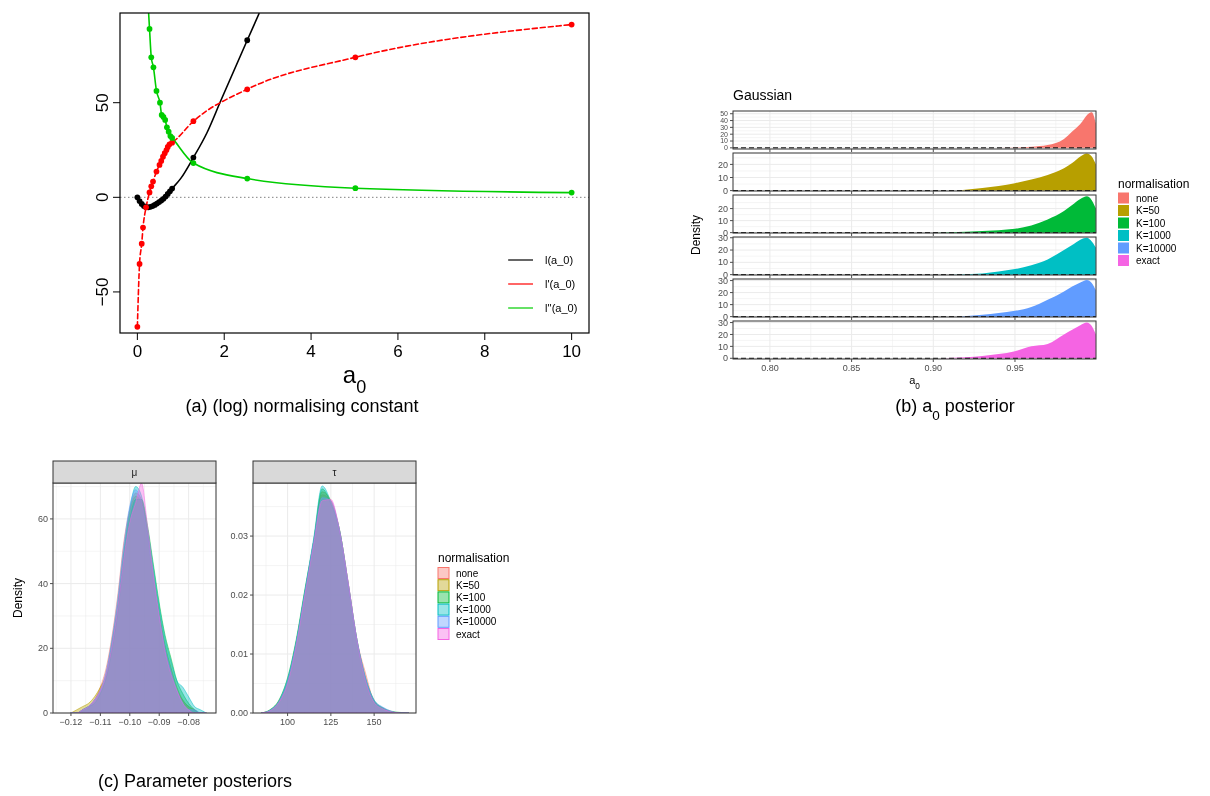 This screenshot has height=796, width=1210. I want to click on text: (b) a$_{0}$ posterior, so click(955, 409).